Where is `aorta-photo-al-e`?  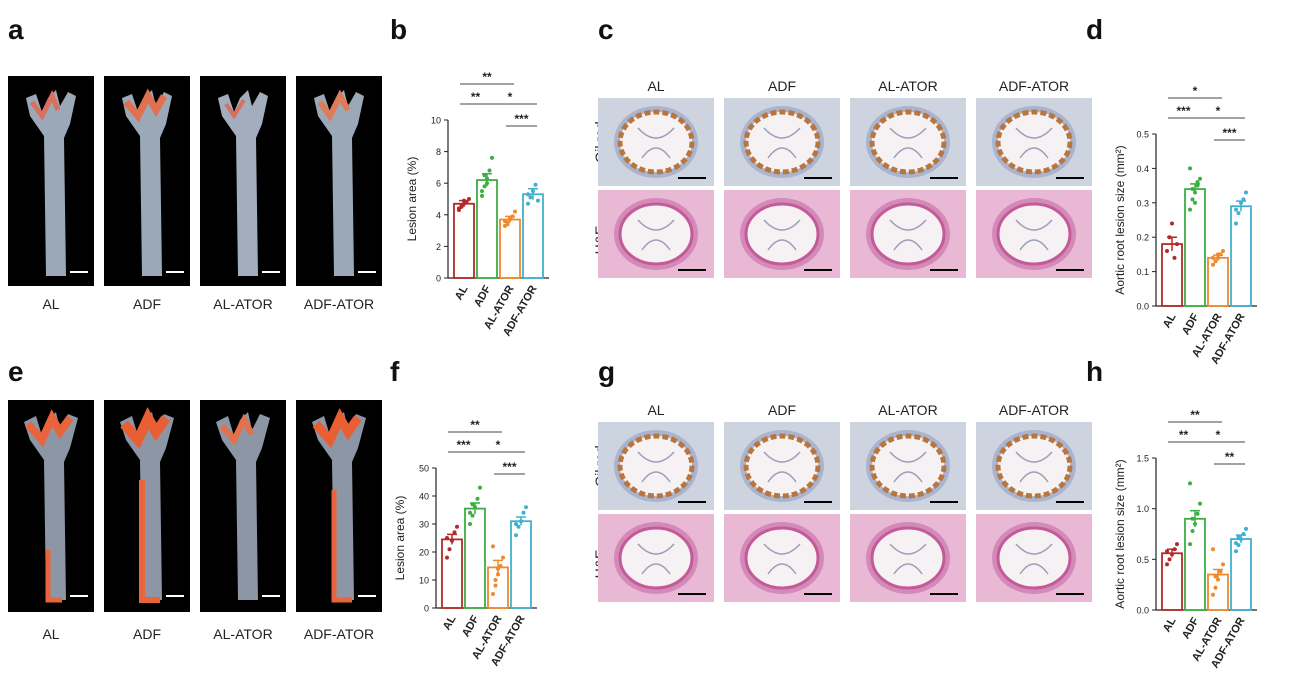
aorta-photo-al-e is located at coordinates (51, 506).